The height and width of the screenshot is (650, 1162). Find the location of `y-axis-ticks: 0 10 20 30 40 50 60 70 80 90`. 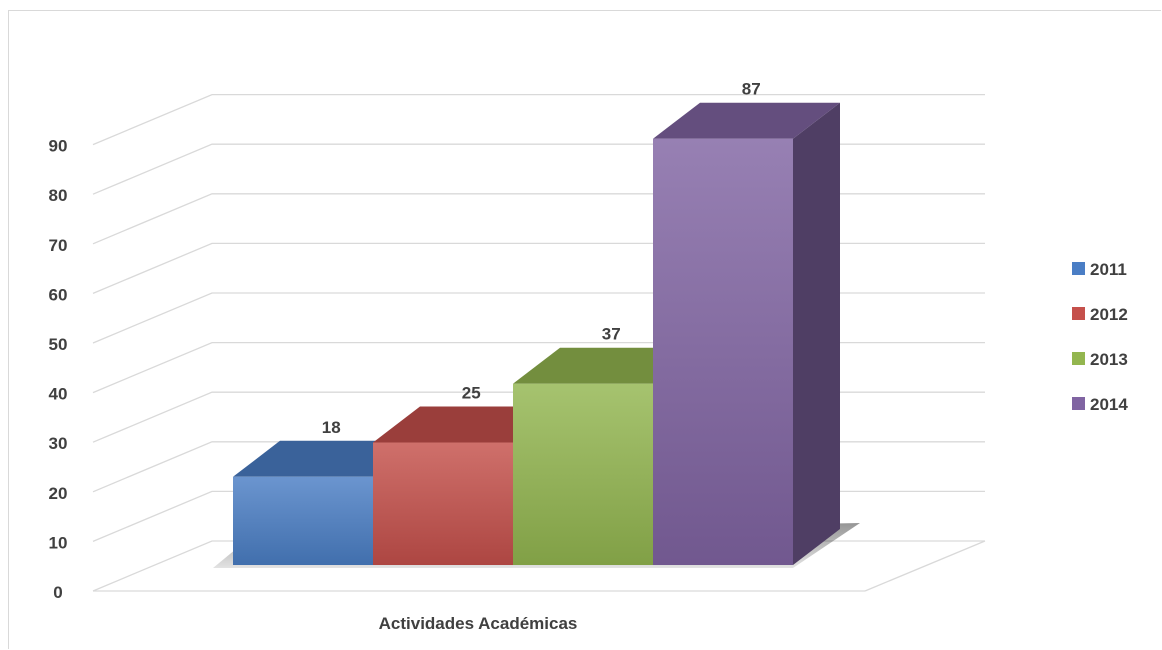

y-axis-ticks: 0 10 20 30 40 50 60 70 80 90 is located at coordinates (58, 369).